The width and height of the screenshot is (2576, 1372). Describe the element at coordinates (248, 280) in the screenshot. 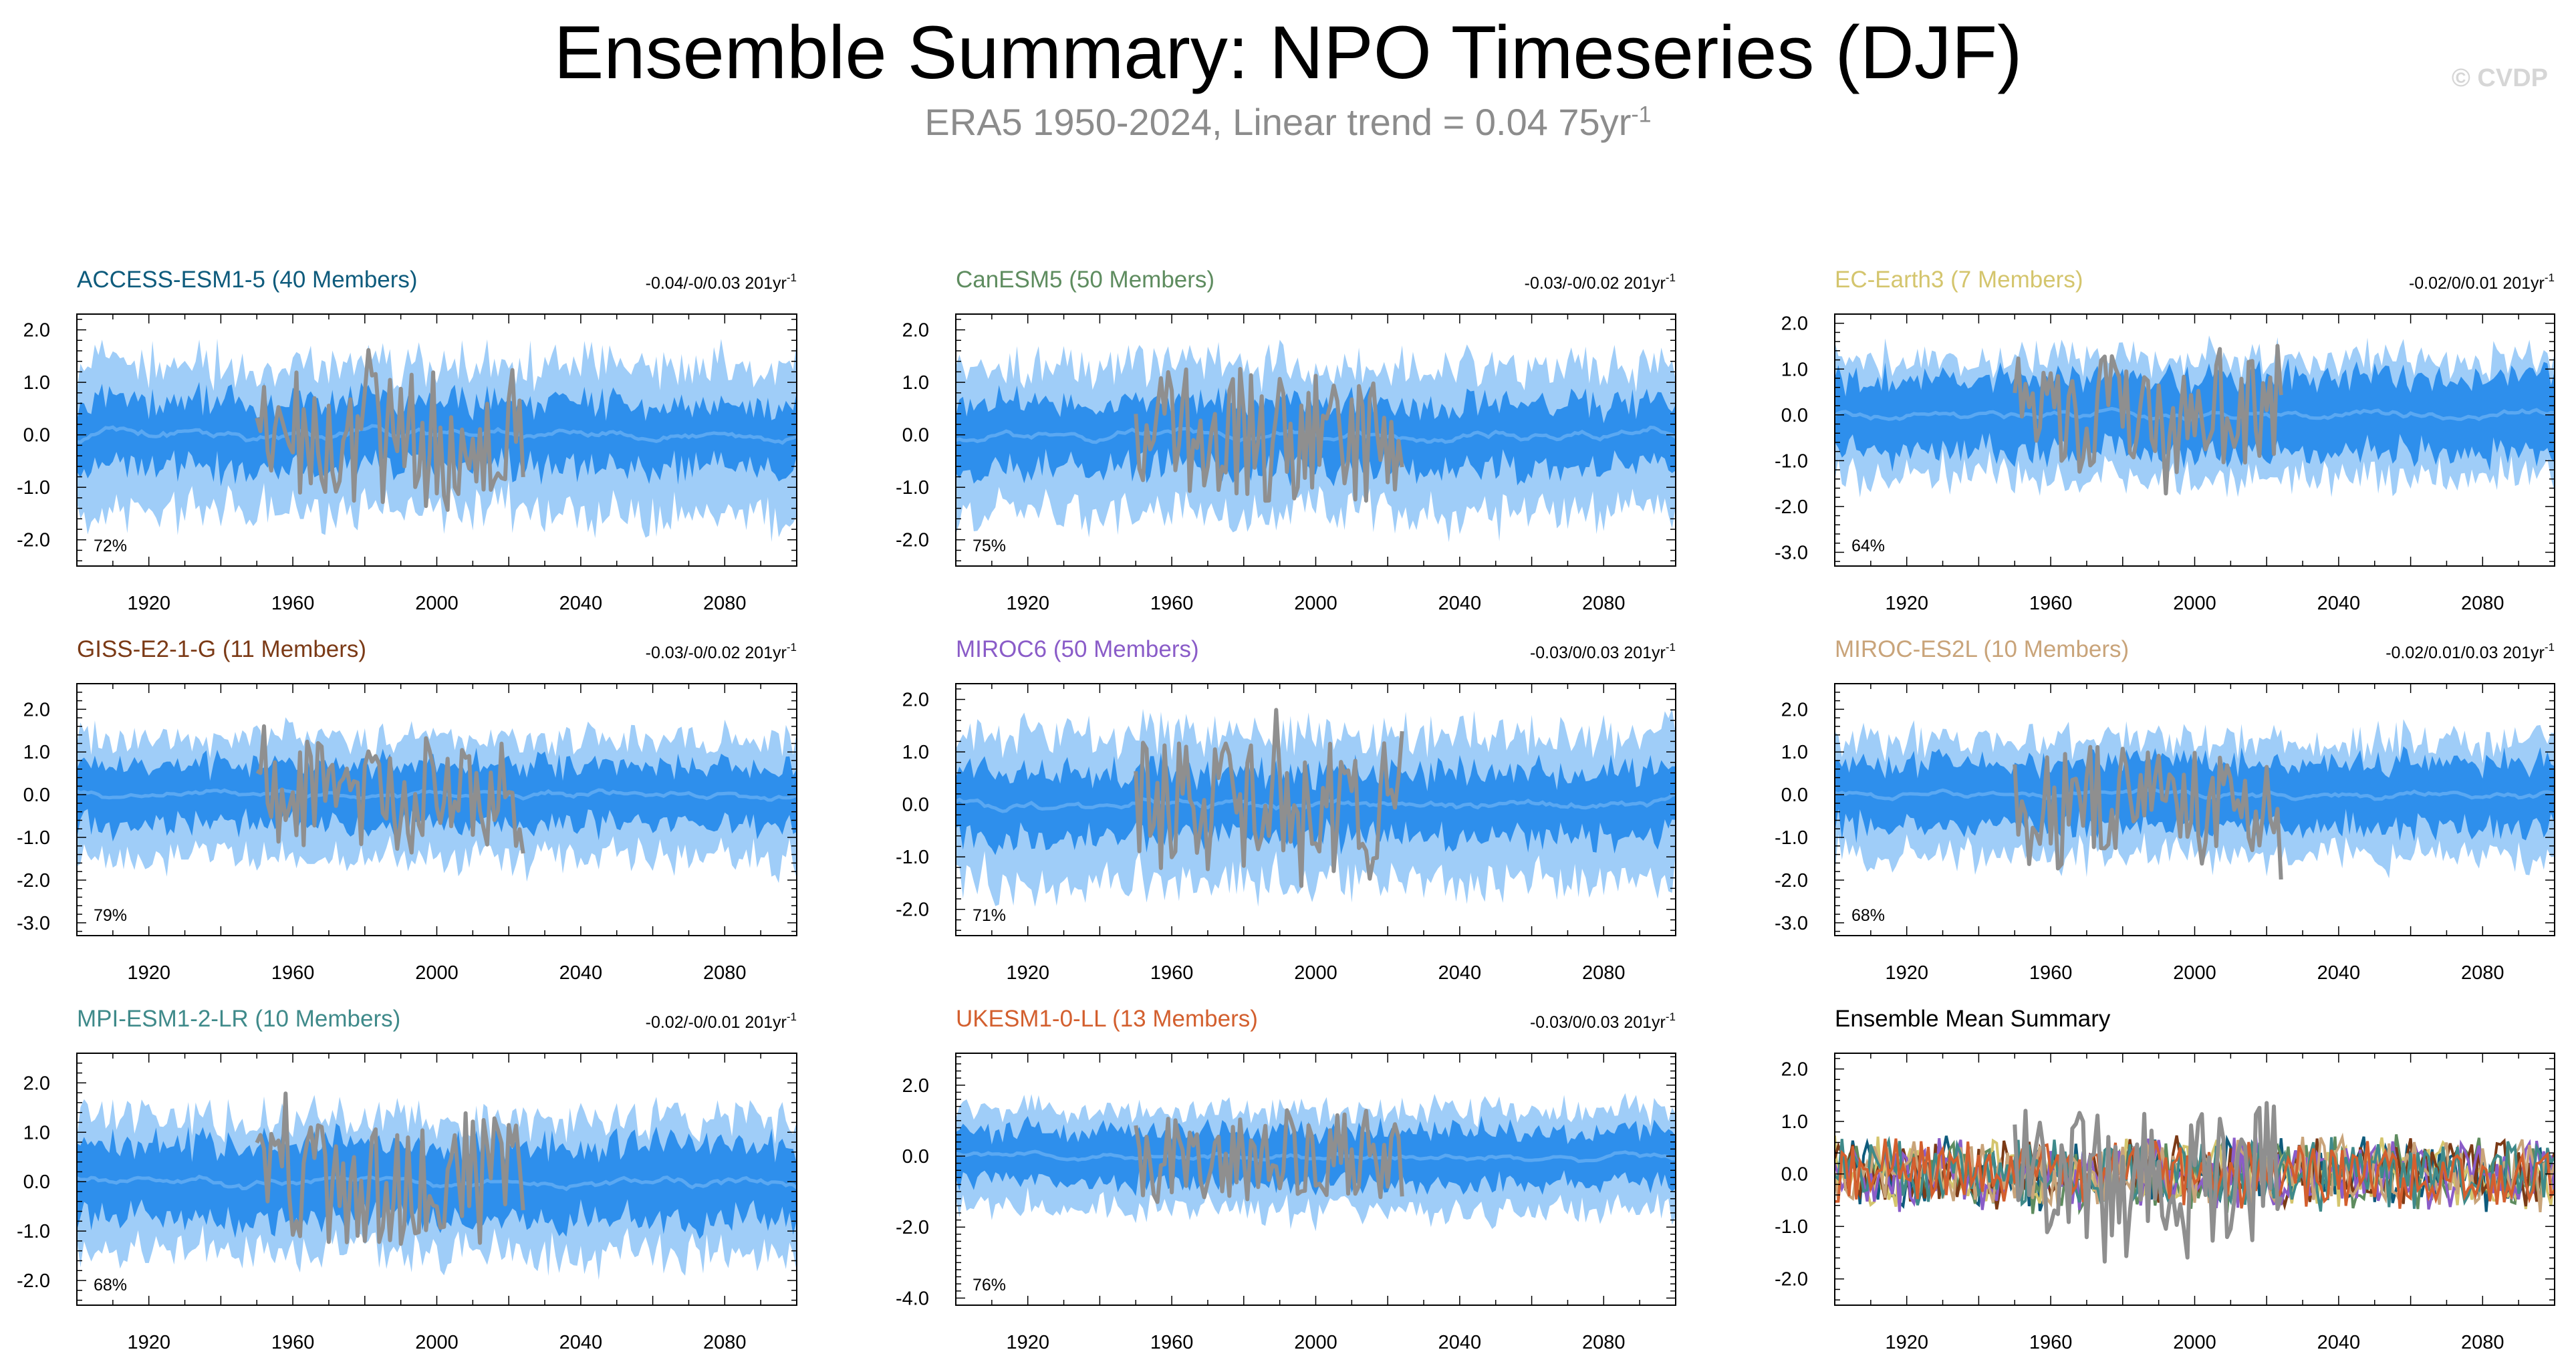

I see `panel-title: ACCESS-ESM1-5 (40 Members)` at that location.